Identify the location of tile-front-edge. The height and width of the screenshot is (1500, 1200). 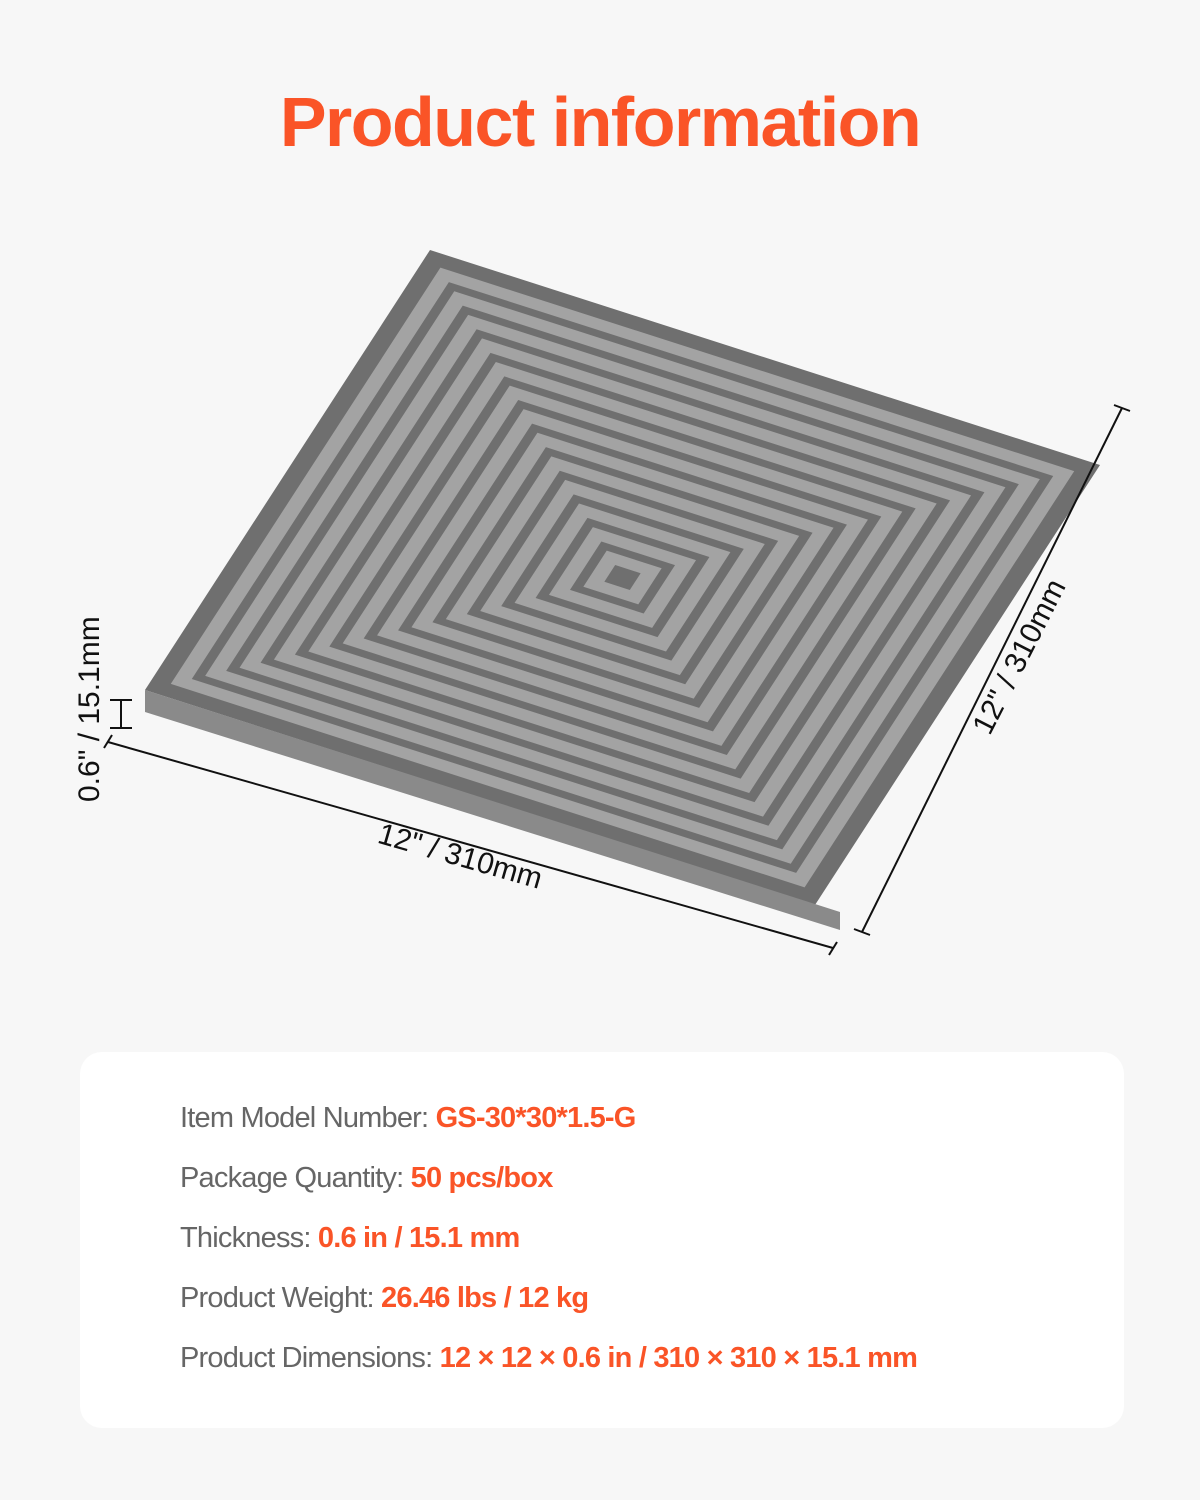
(492, 810).